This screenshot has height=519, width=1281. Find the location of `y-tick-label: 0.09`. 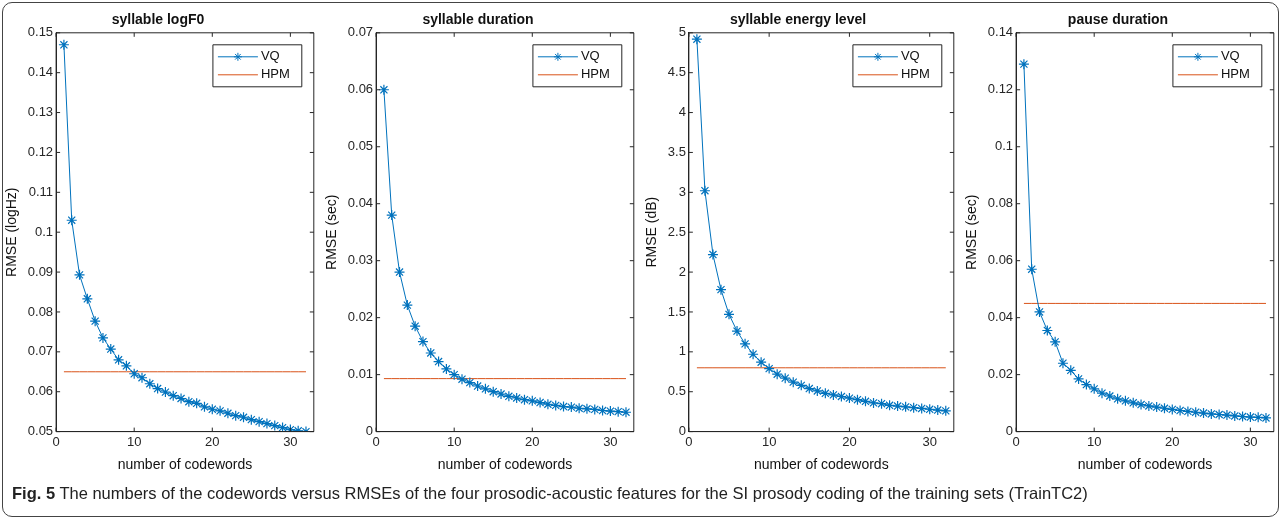

y-tick-label: 0.09 is located at coordinates (40, 271).